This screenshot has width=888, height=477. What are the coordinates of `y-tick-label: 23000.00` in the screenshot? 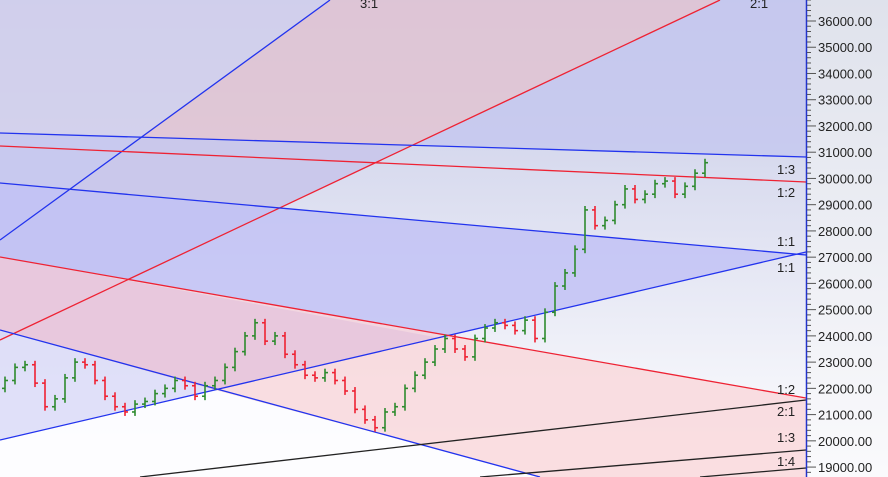 It's located at (845, 362).